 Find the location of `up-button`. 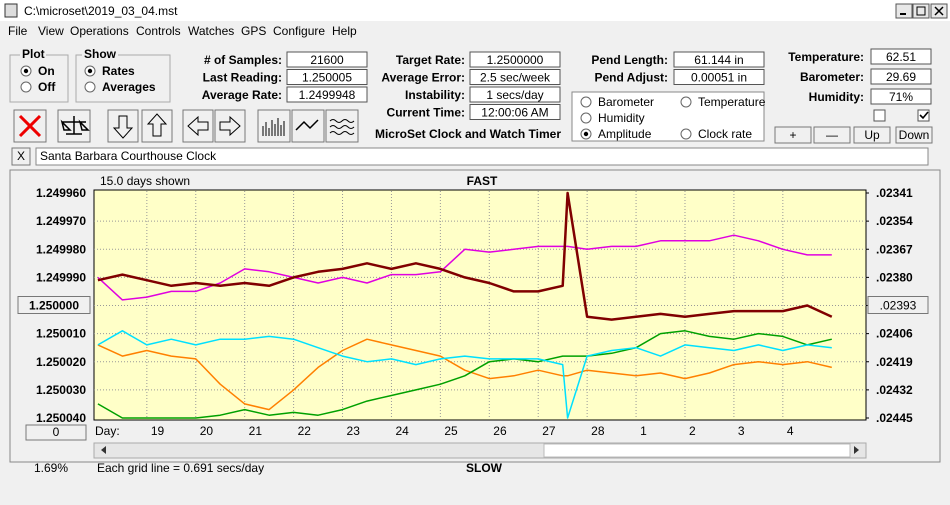

up-button is located at coordinates (157, 126).